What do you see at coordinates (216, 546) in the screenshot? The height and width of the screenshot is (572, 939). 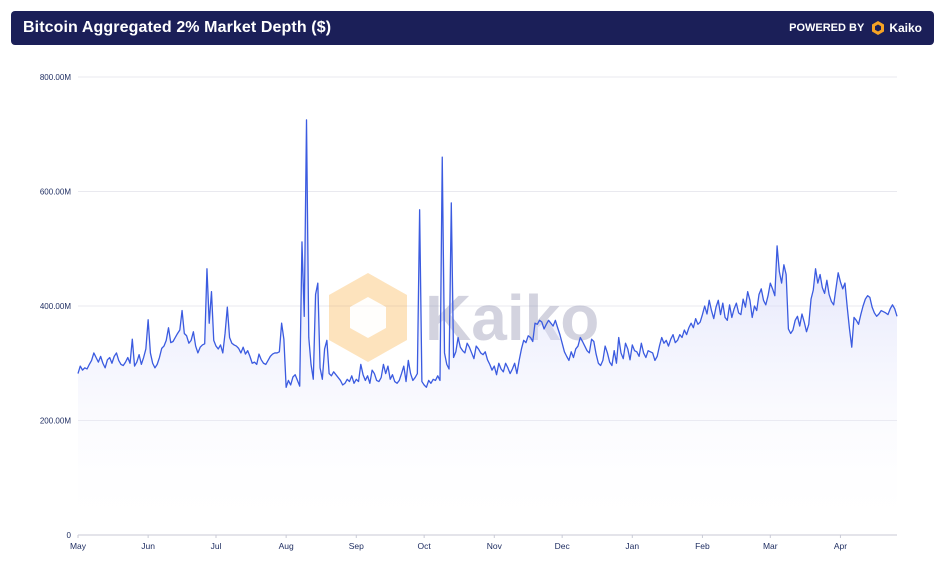 I see `x-tick-label: Jul` at bounding box center [216, 546].